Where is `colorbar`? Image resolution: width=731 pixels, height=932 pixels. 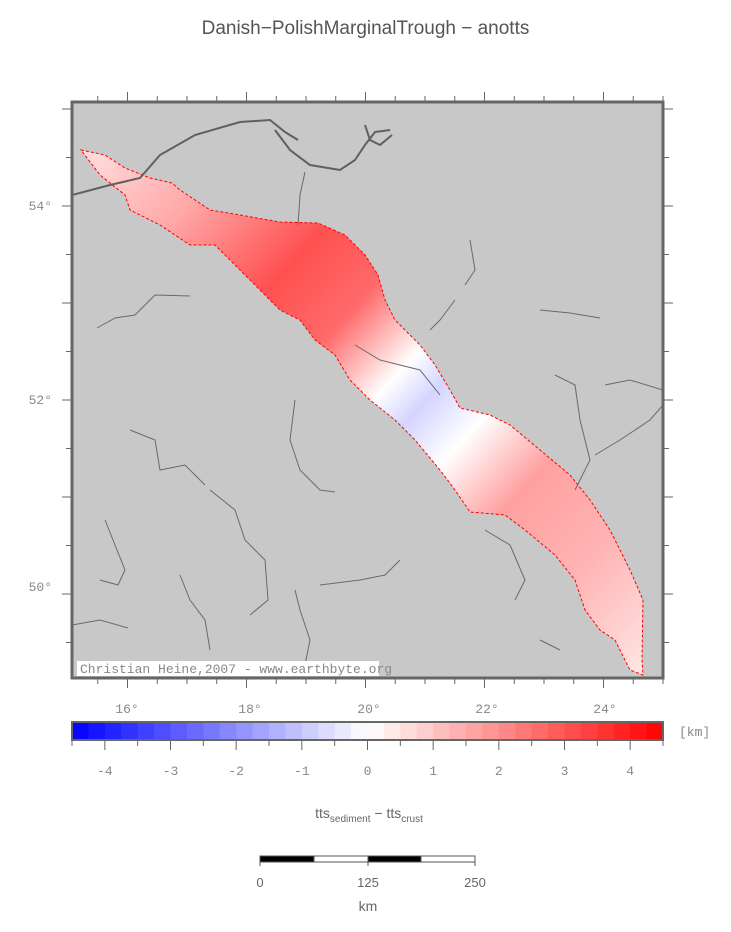 colorbar is located at coordinates (368, 731).